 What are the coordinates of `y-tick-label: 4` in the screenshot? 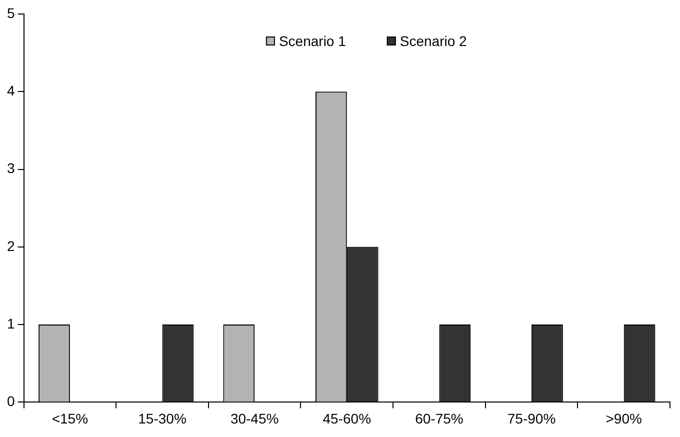 It's located at (10, 90).